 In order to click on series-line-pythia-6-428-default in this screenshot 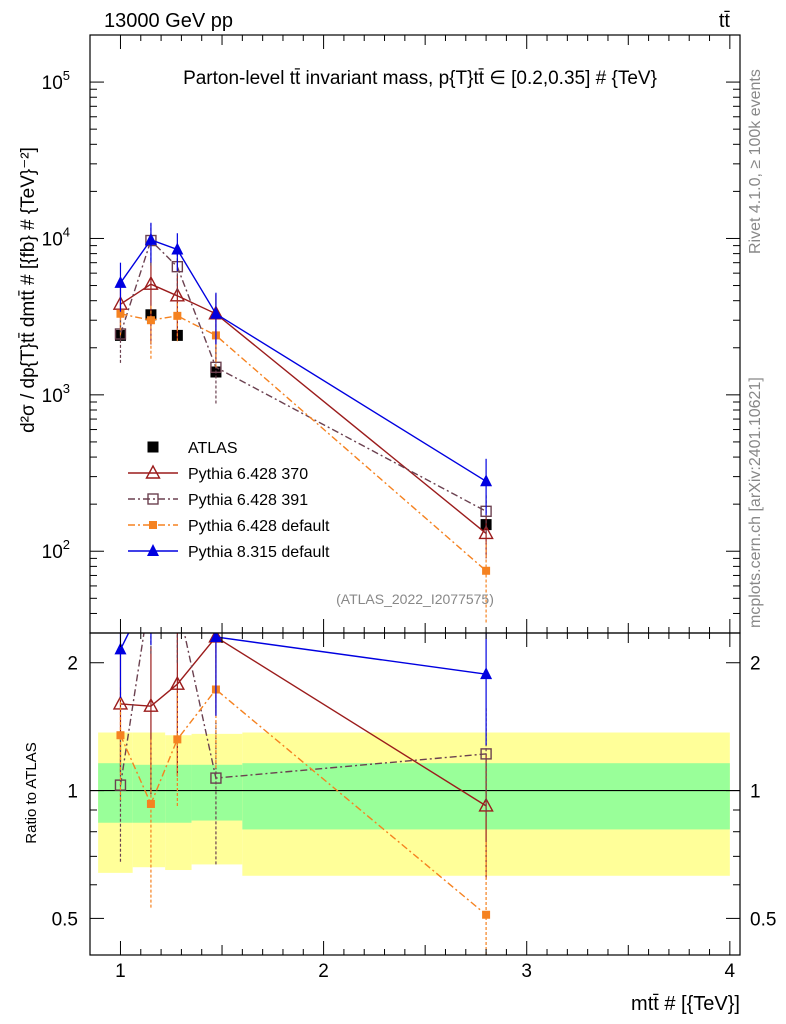, I will do `click(303, 442)`.